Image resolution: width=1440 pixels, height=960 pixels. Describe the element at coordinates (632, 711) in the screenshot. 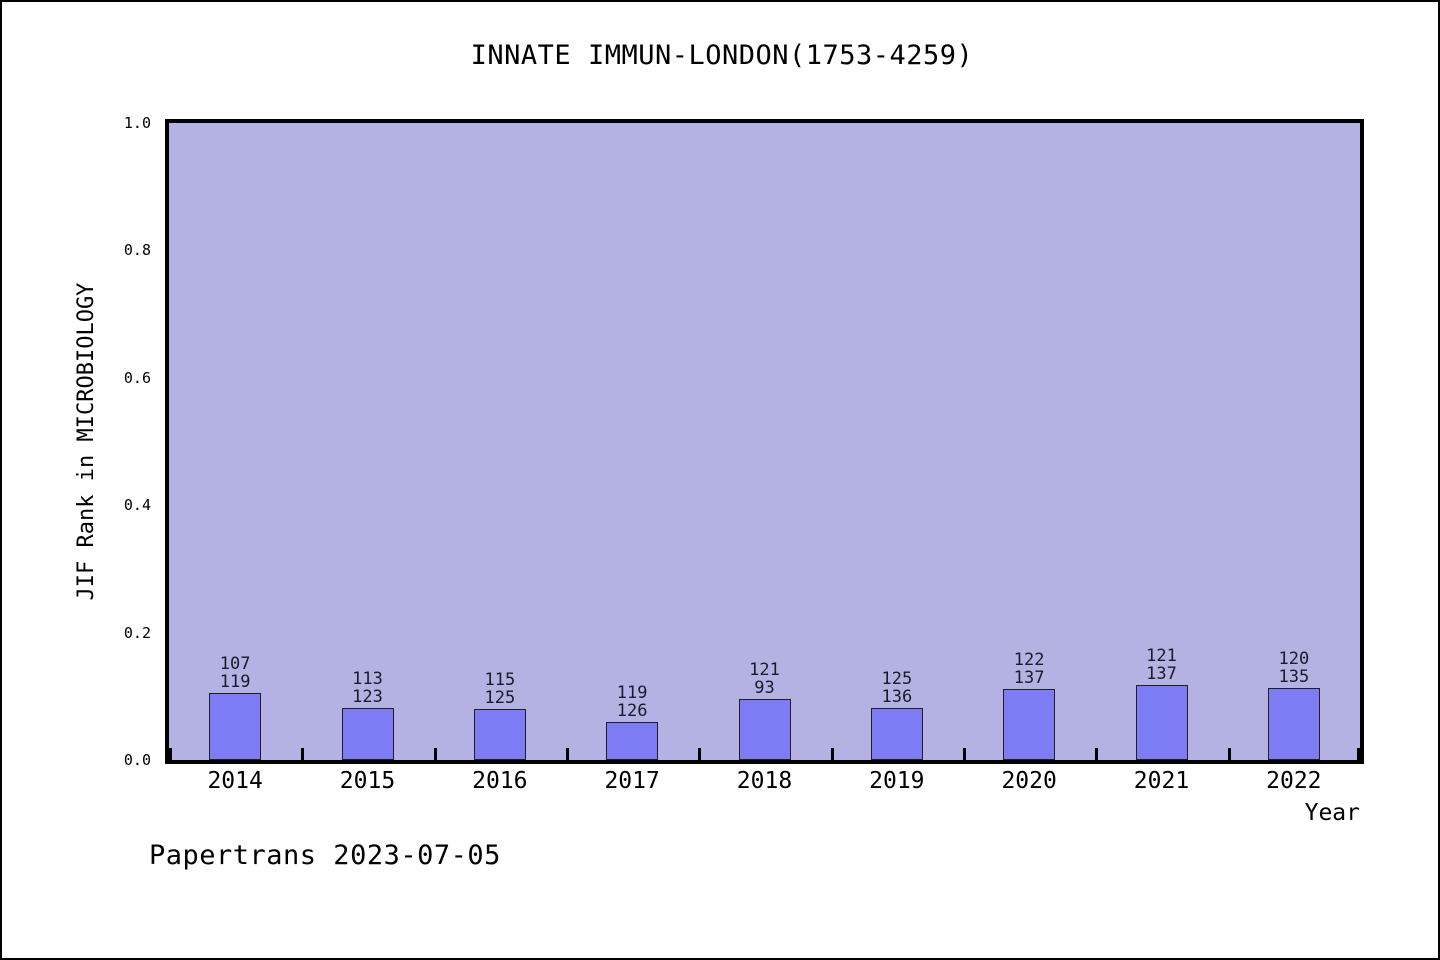

I see `bar-total-value: 126` at that location.